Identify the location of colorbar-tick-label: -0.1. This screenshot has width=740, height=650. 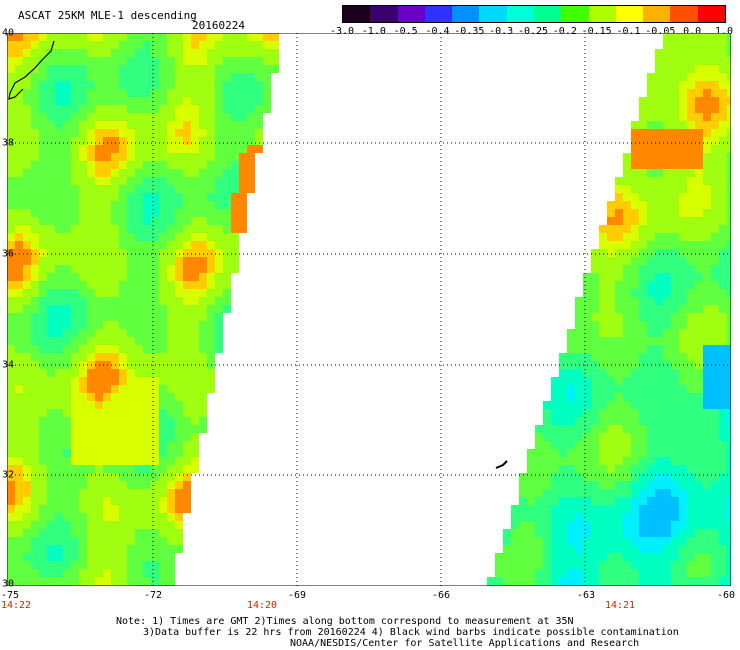
(628, 31).